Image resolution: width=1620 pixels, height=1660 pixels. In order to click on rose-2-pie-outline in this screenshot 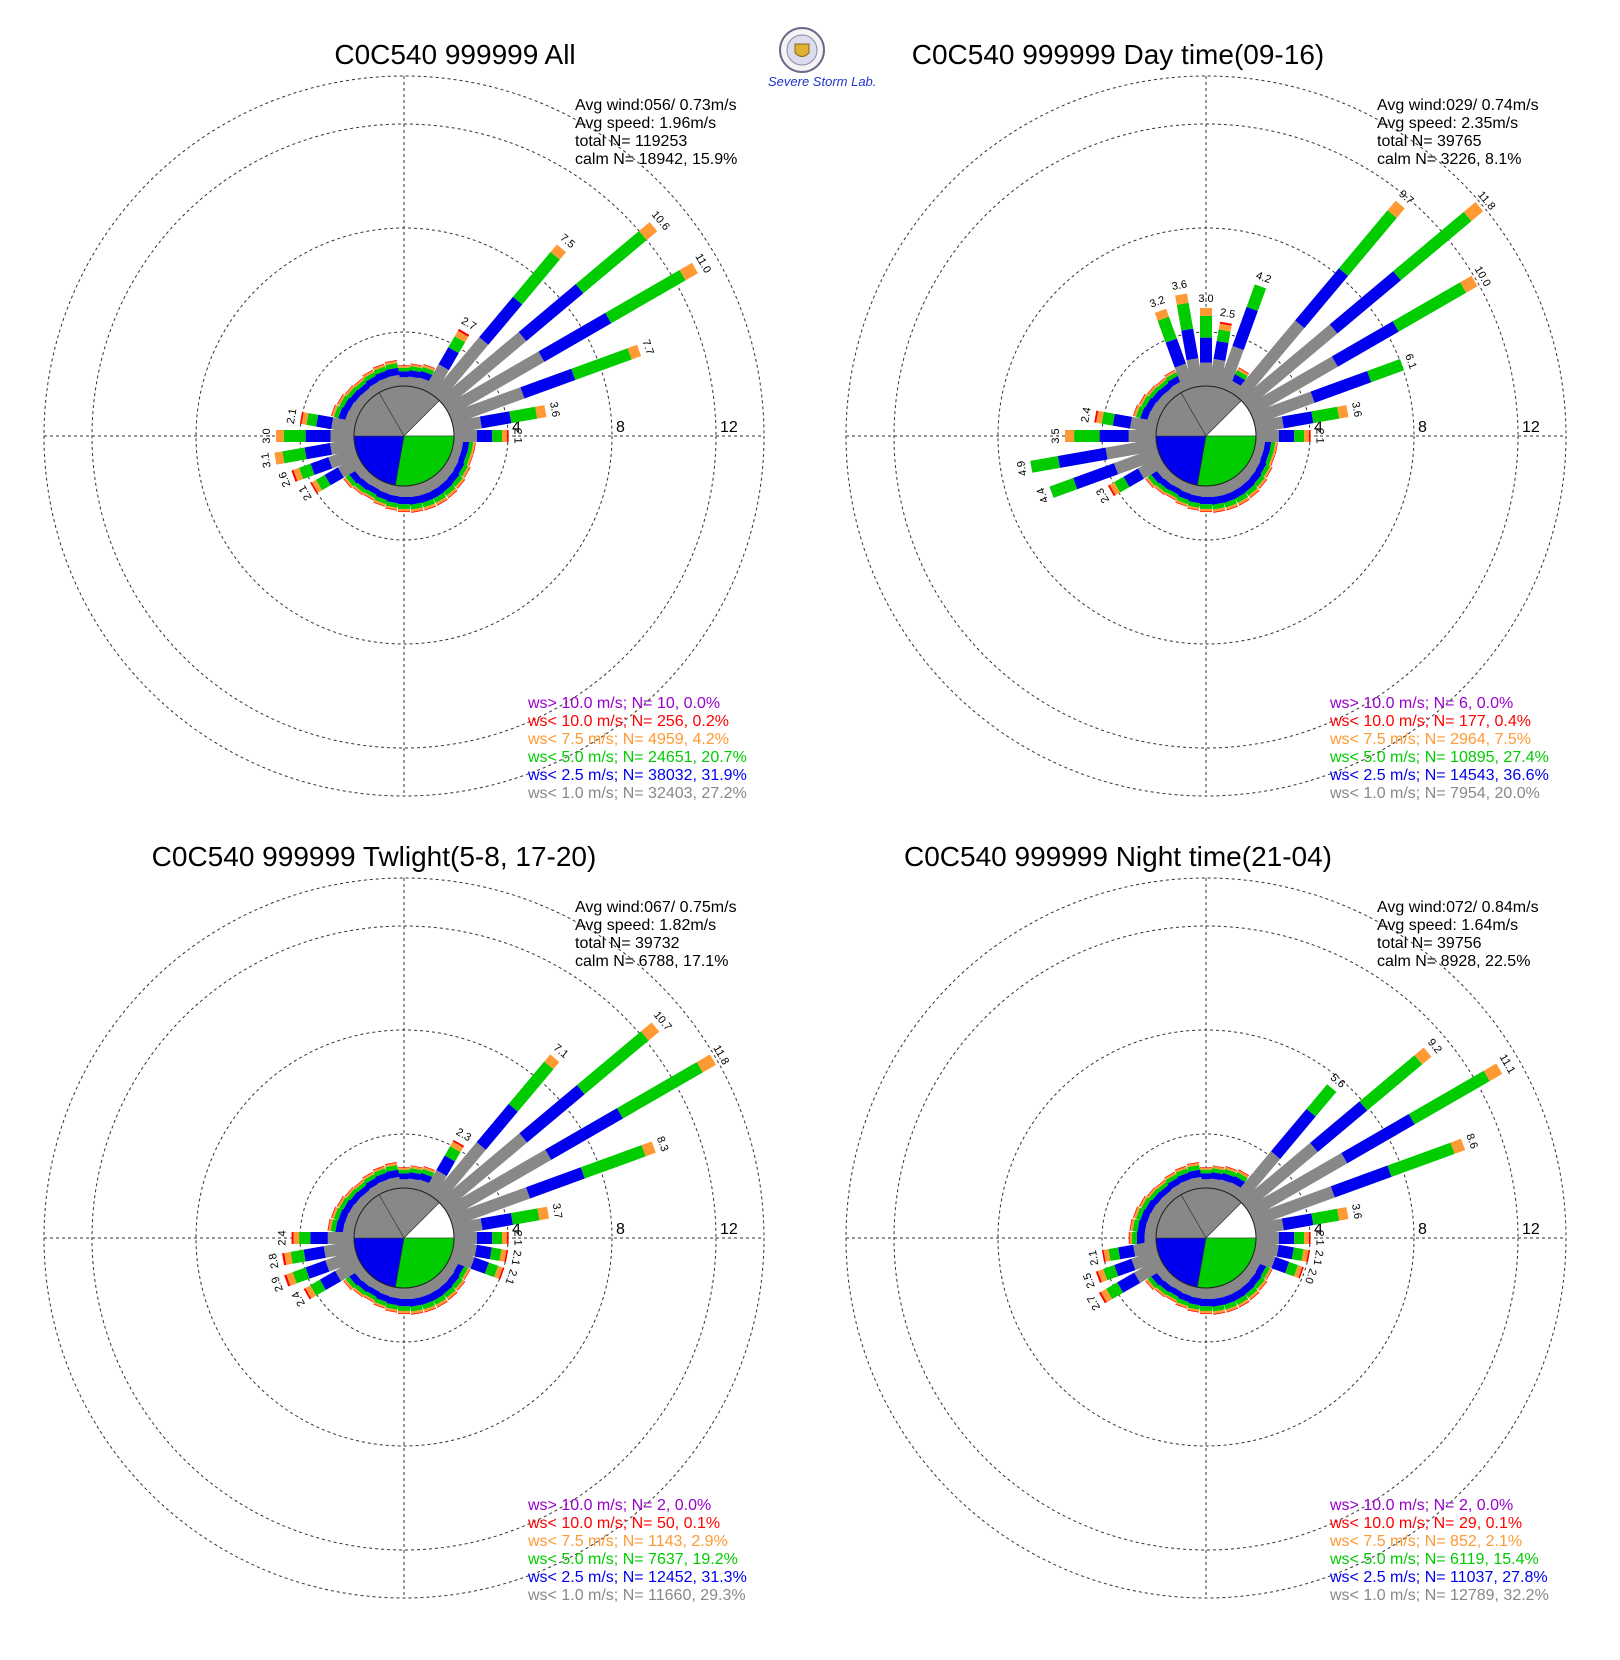, I will do `click(404, 1238)`.